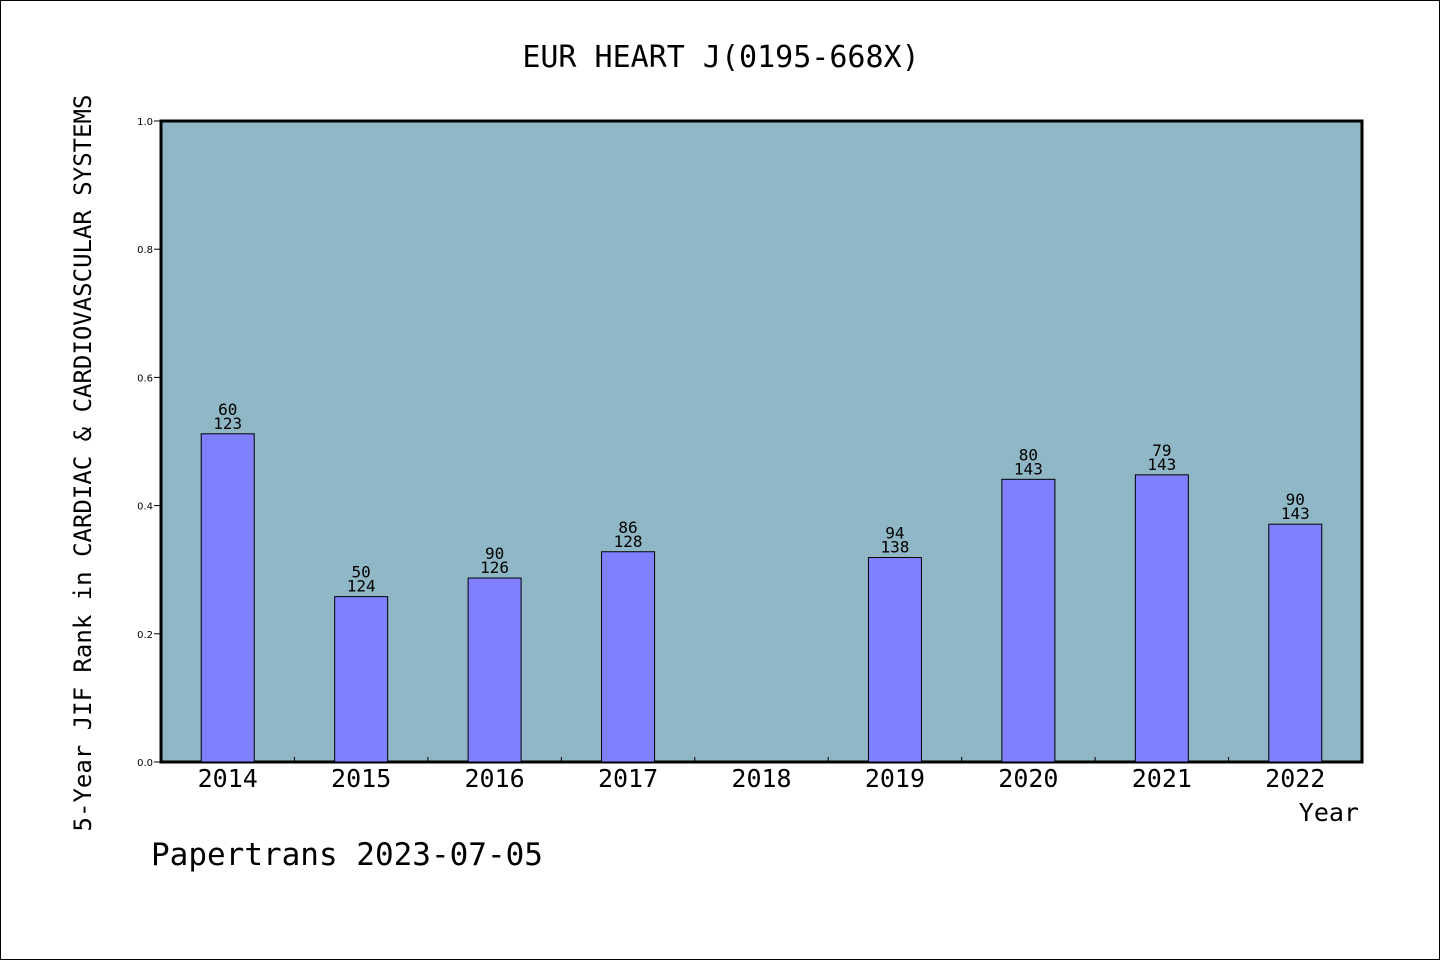  Describe the element at coordinates (361, 778) in the screenshot. I see `x-tick-label: 2015` at that location.